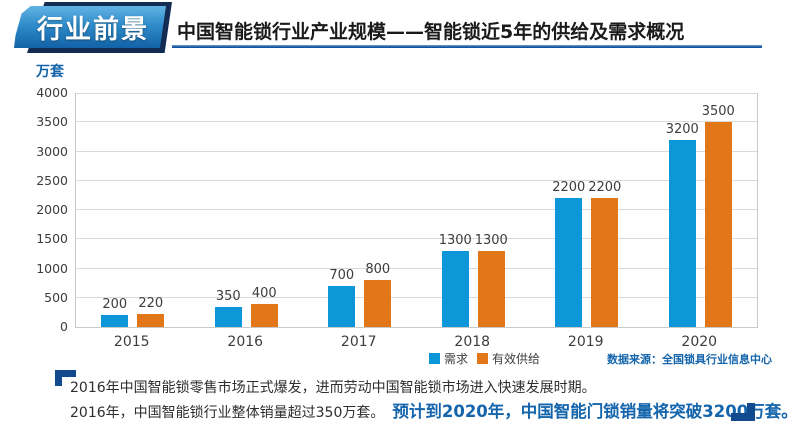 The width and height of the screenshot is (792, 437). What do you see at coordinates (52, 239) in the screenshot?
I see `y-tick-label: 1500` at bounding box center [52, 239].